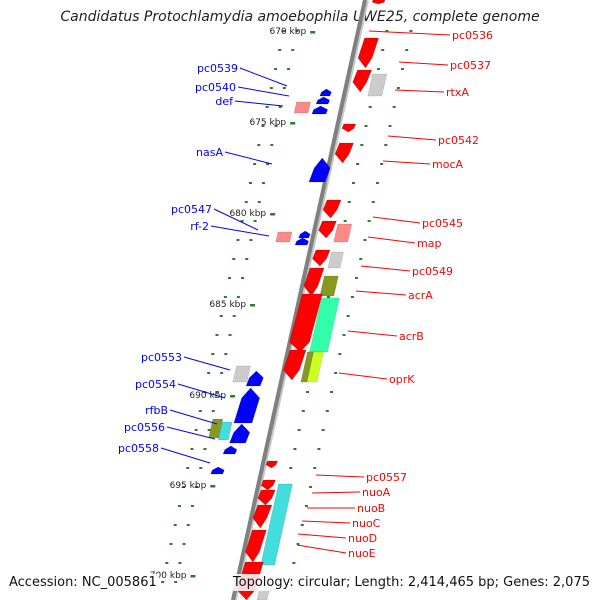 The width and height of the screenshot is (600, 600). What do you see at coordinates (217, 68) in the screenshot?
I see `gene-label-pc0539: pc0539` at bounding box center [217, 68].